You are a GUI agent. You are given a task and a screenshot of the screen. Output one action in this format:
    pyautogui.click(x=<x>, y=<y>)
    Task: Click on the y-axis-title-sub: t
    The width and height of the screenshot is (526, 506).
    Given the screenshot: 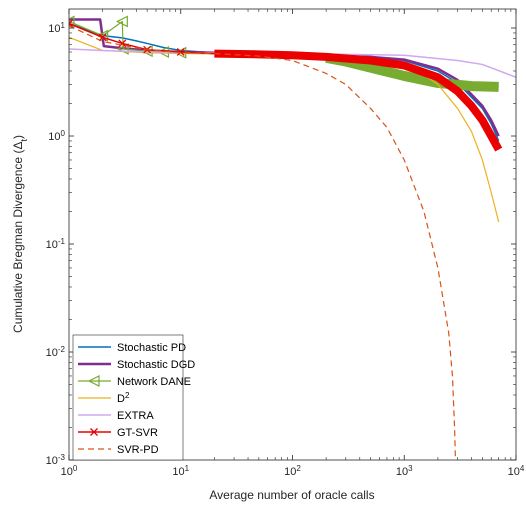 What is the action you would take?
    pyautogui.click(x=24, y=140)
    